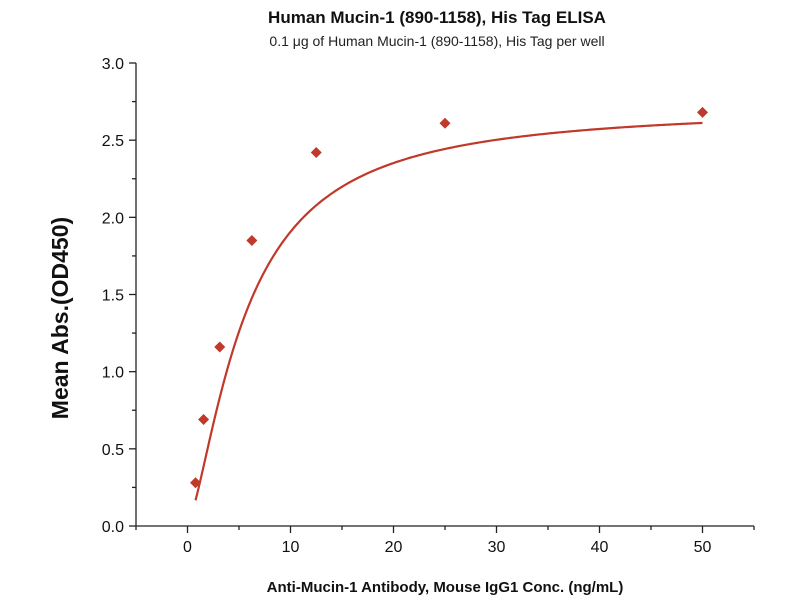  I want to click on y-tick-label: 0.0, so click(113, 527).